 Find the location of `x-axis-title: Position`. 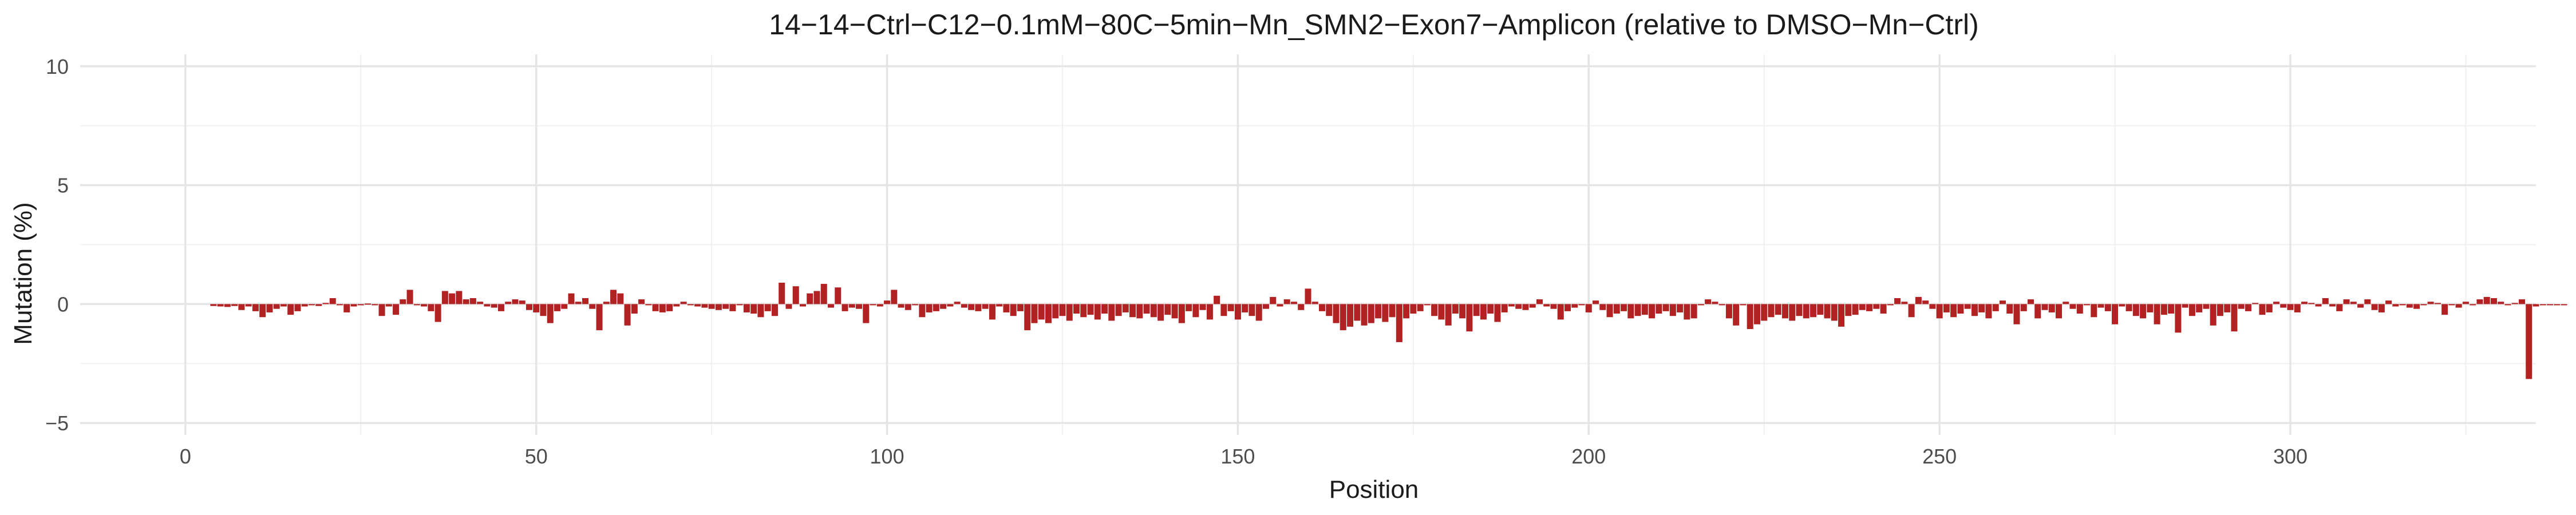

x-axis-title: Position is located at coordinates (1374, 490).